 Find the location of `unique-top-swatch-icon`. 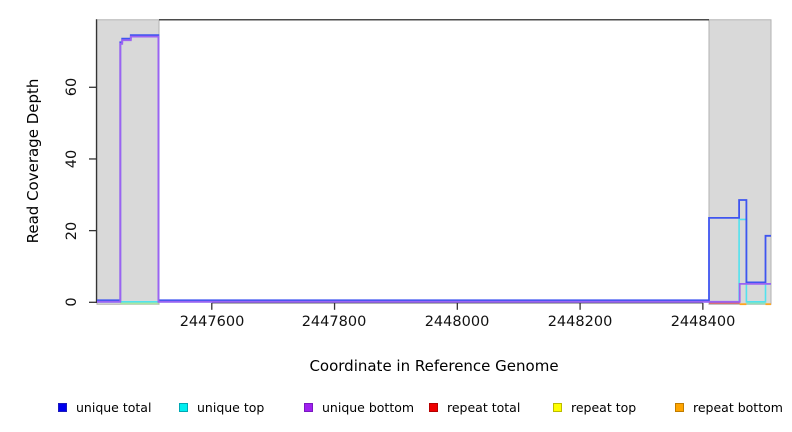

unique-top-swatch-icon is located at coordinates (183, 407).